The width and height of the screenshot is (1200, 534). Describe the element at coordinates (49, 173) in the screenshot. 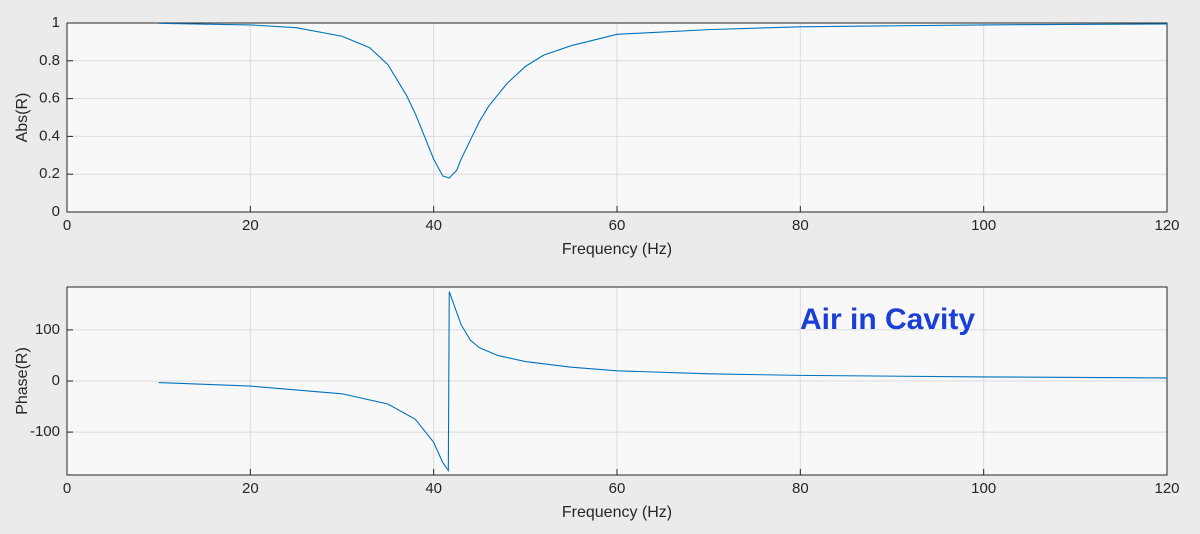

I see `y-tick-label: 0.2` at that location.